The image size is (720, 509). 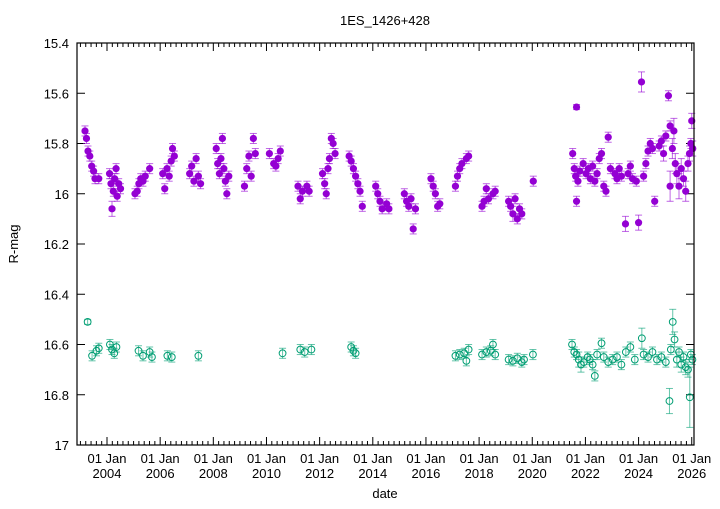 I want to click on y-tick-label: 16.8, so click(x=56, y=395).